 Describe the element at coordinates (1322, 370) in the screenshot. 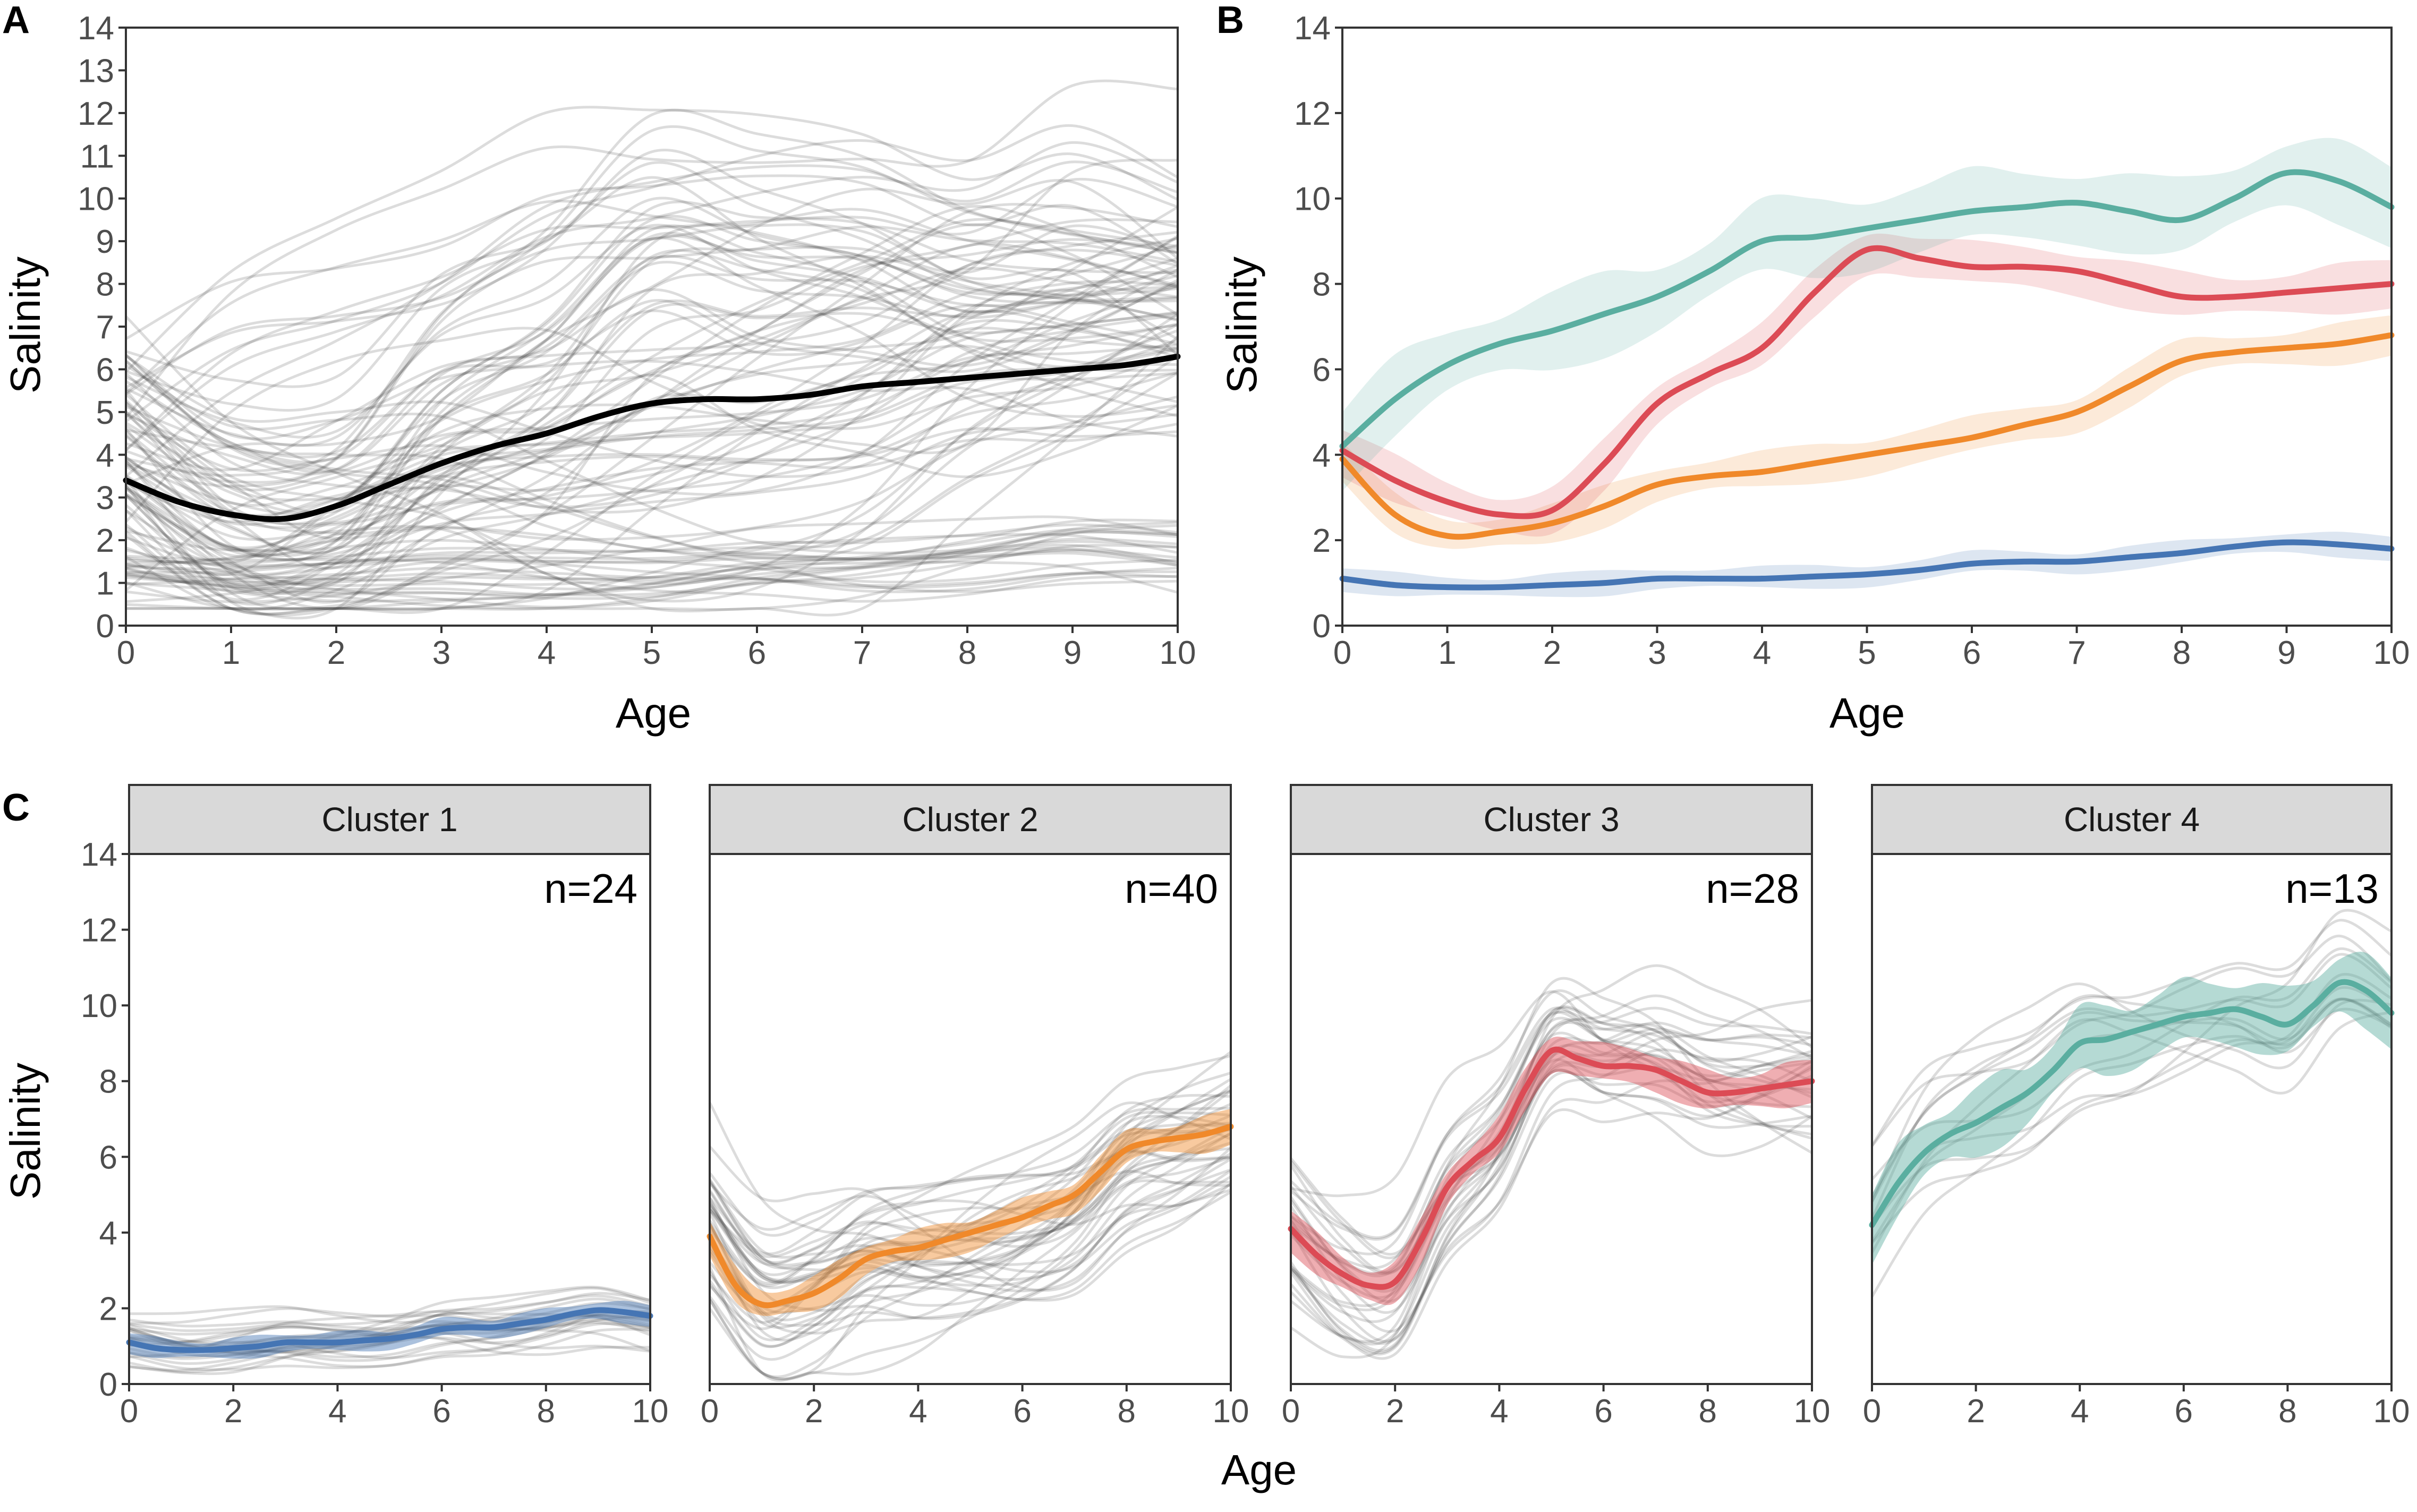

I see `panel-b-y-tick-label: 6` at that location.